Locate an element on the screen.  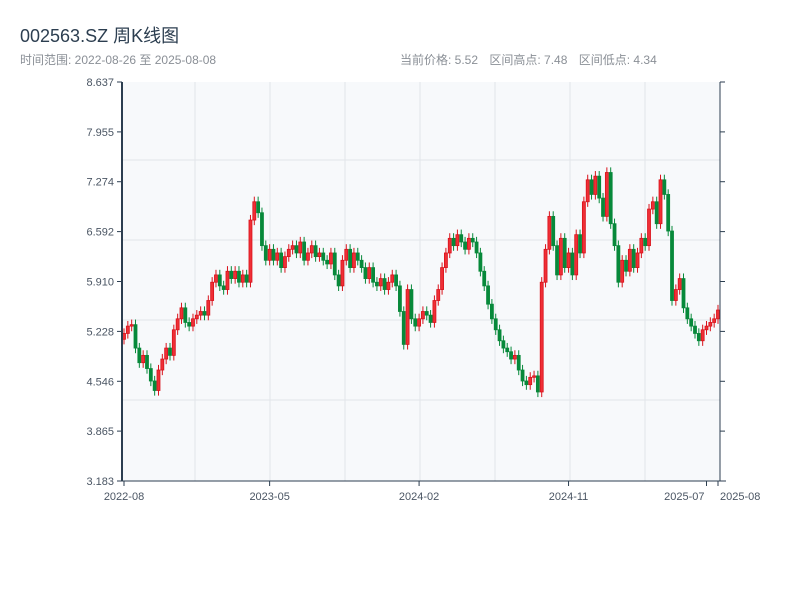
x-tick-label: 2024-11 is located at coordinates (569, 497).